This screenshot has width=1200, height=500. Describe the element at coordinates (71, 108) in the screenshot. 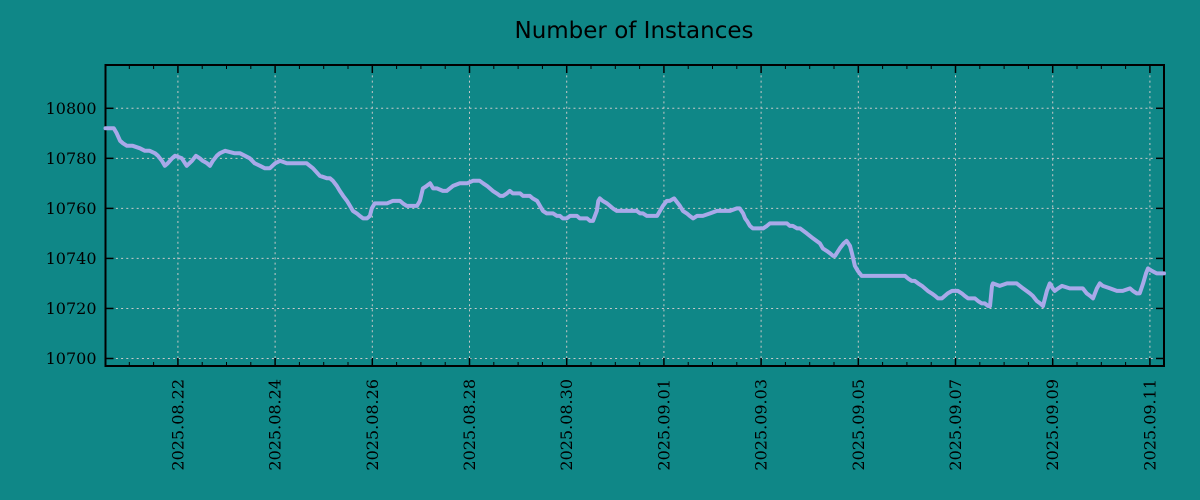

I see `y-axis-tick-label: 10800` at that location.